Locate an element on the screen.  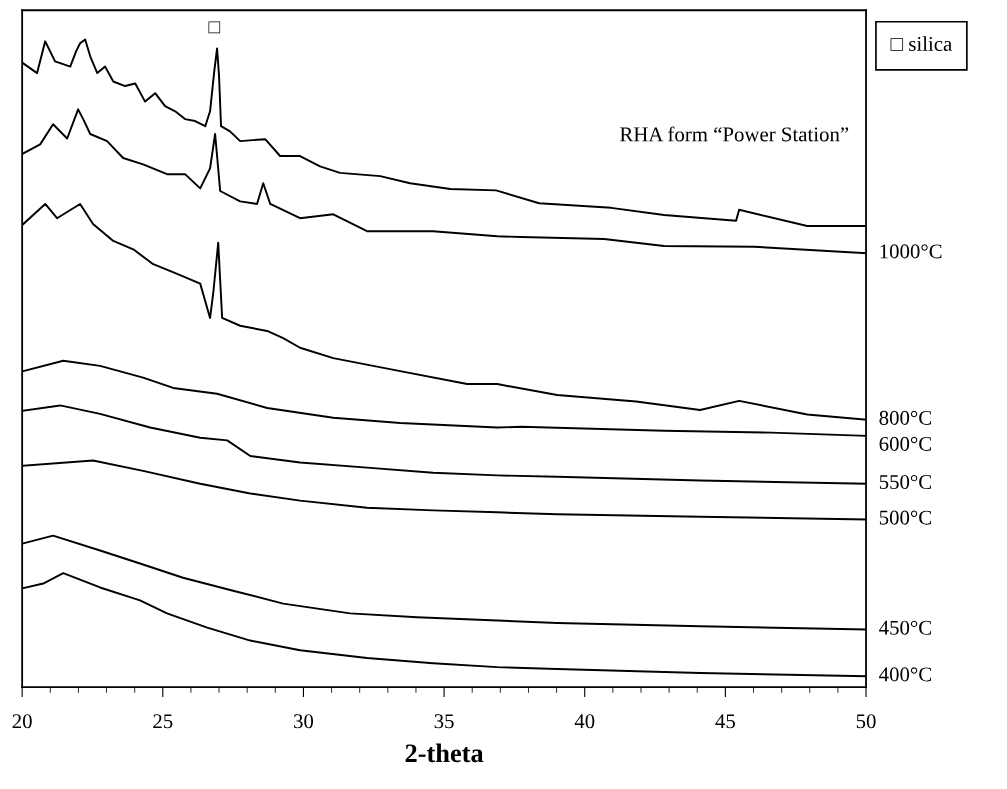
x-tick-label: 45 is located at coordinates (725, 721).